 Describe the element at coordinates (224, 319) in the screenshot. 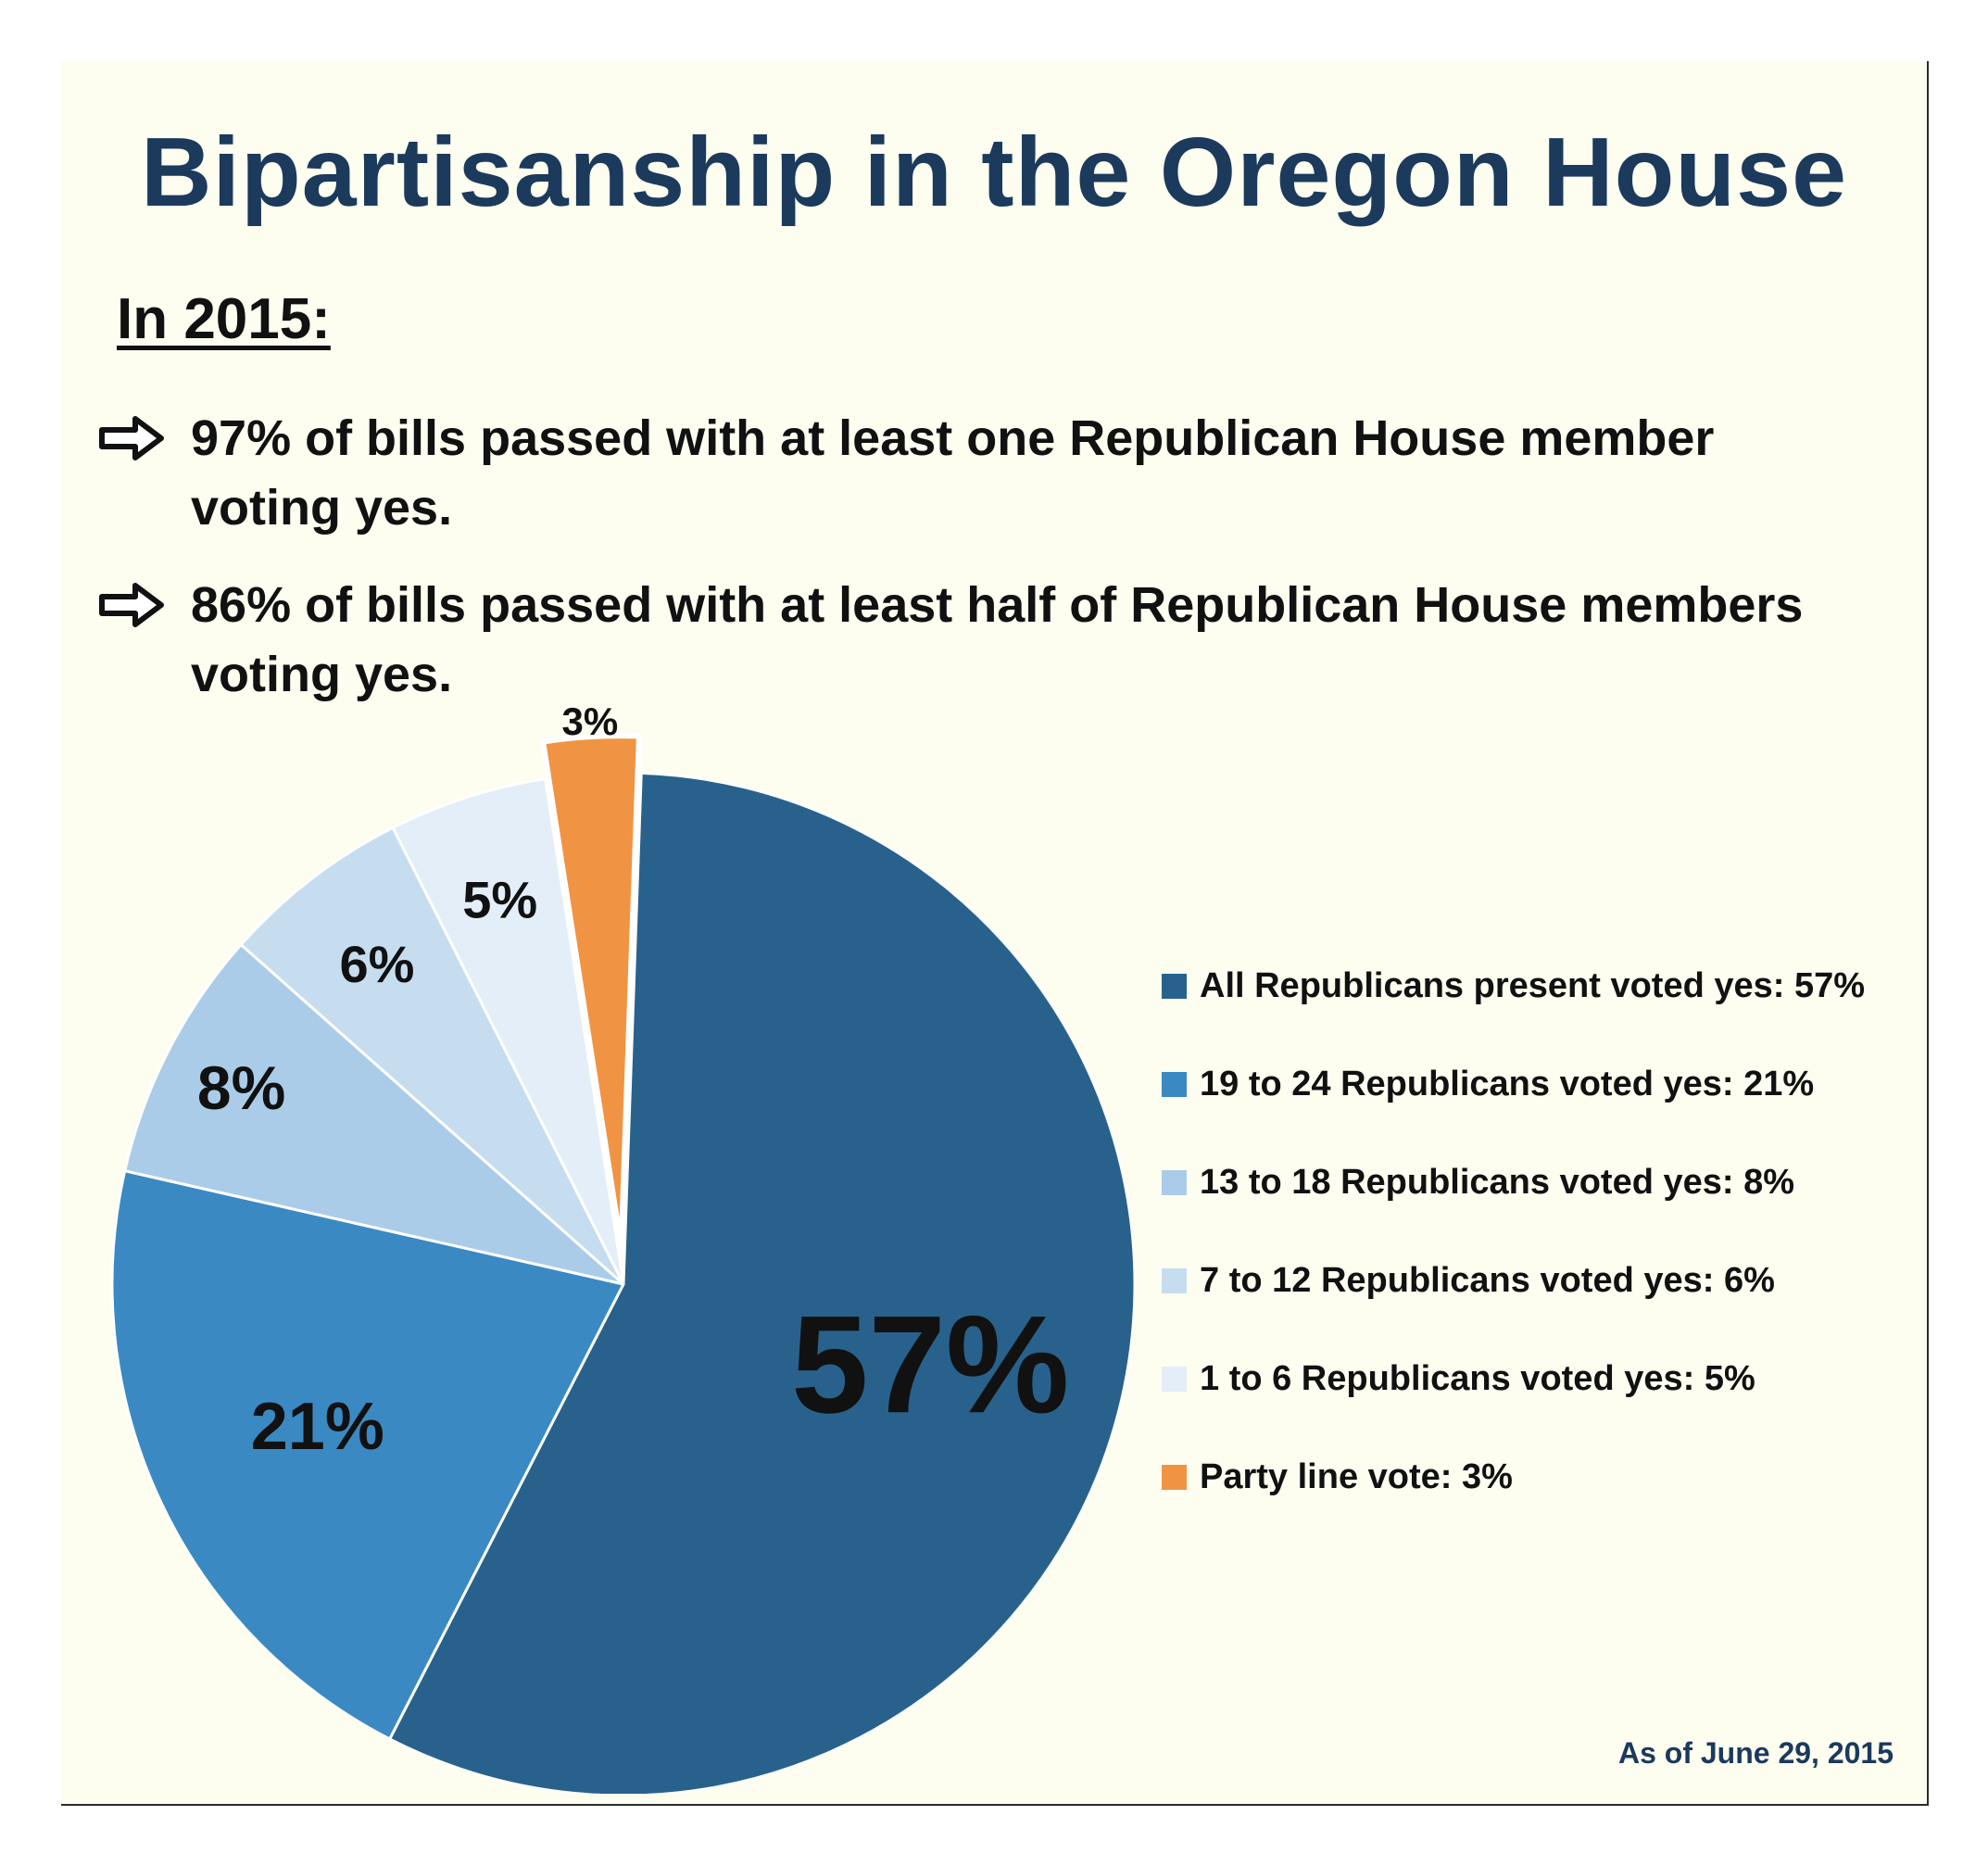

I see `subheading: In 2015:` at that location.